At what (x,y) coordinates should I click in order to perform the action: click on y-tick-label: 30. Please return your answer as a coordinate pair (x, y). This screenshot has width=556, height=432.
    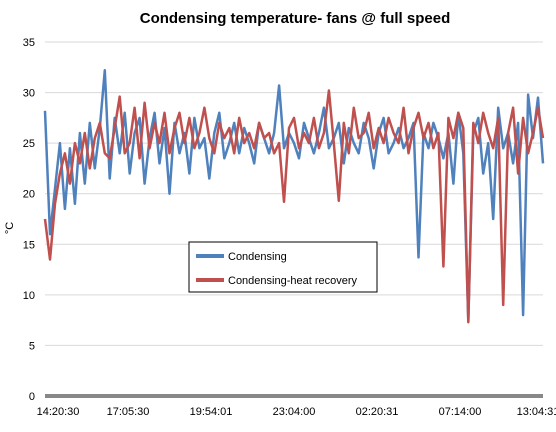
    Looking at the image, I should click on (29, 94).